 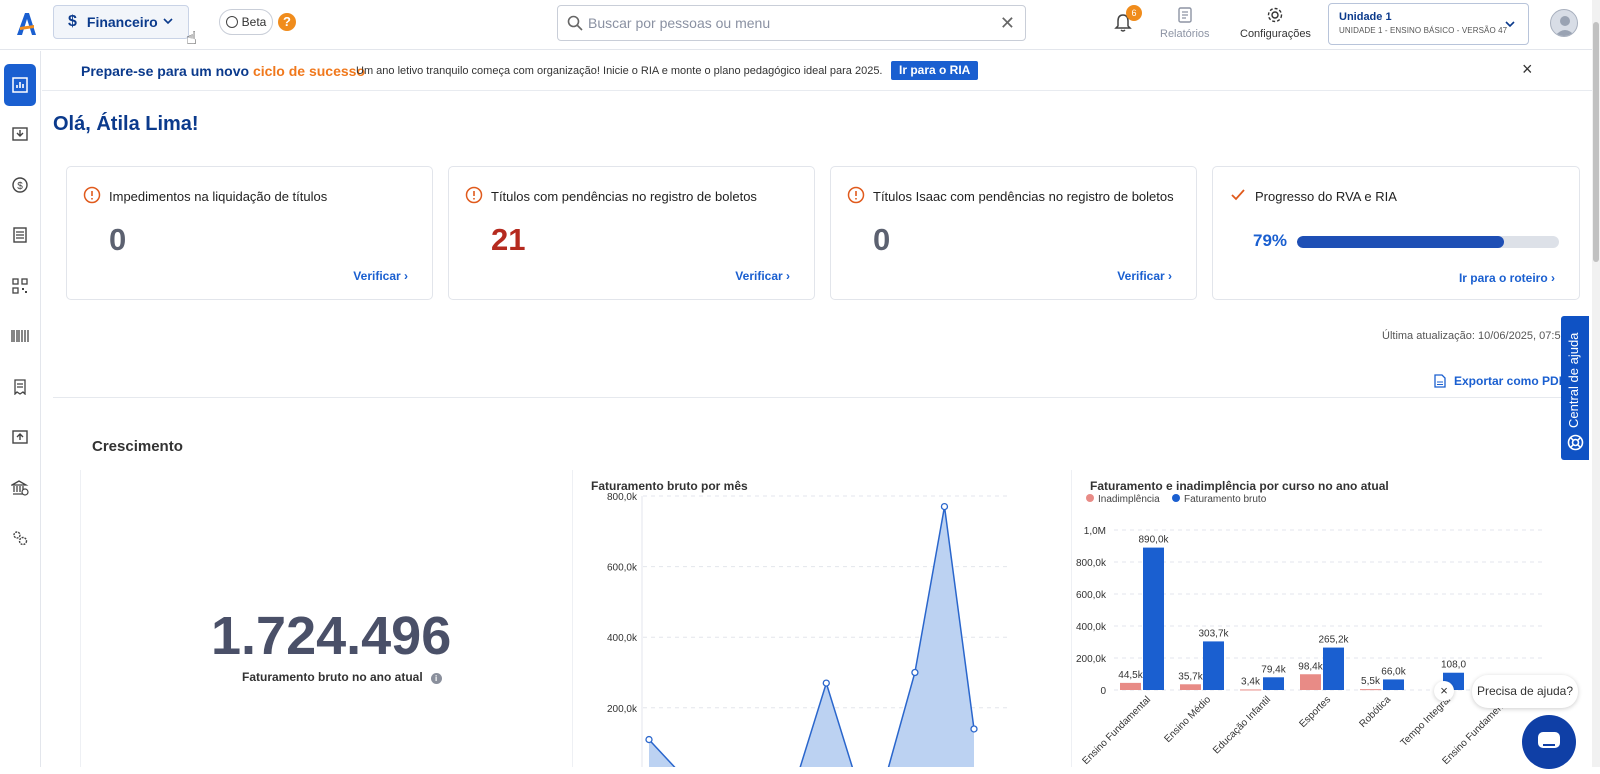 I want to click on sidebar-item-barcode, so click(x=20, y=336).